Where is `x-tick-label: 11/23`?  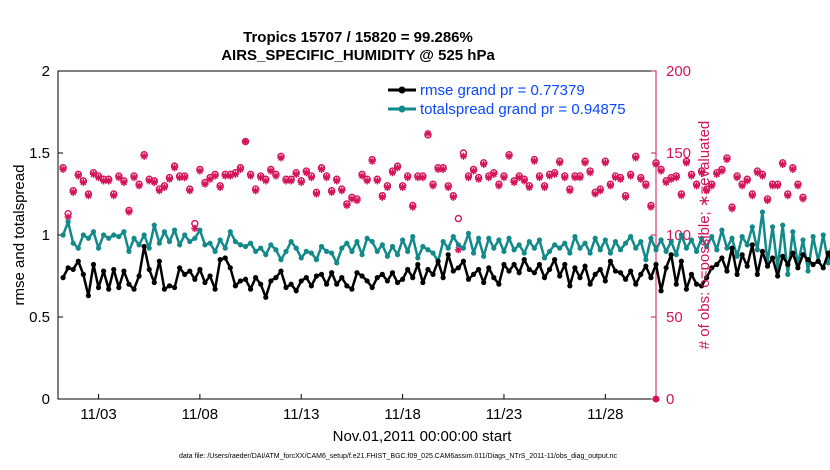
x-tick-label: 11/23 is located at coordinates (504, 414).